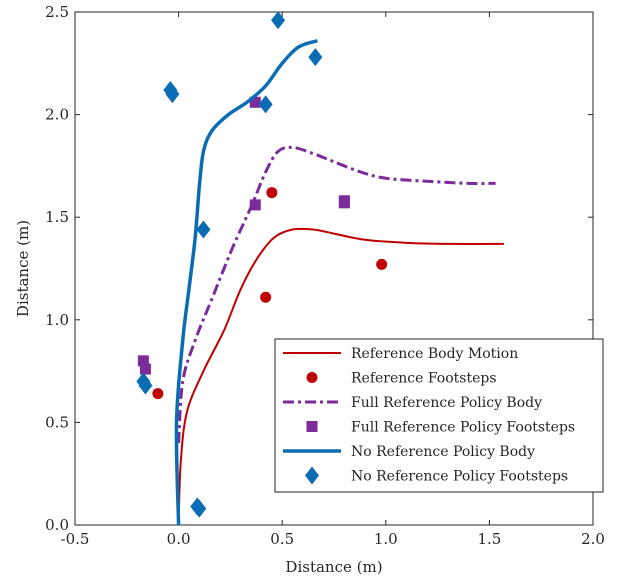 The width and height of the screenshot is (621, 581). Describe the element at coordinates (459, 477) in the screenshot. I see `legend-label: No Reference Policy Footsteps` at that location.